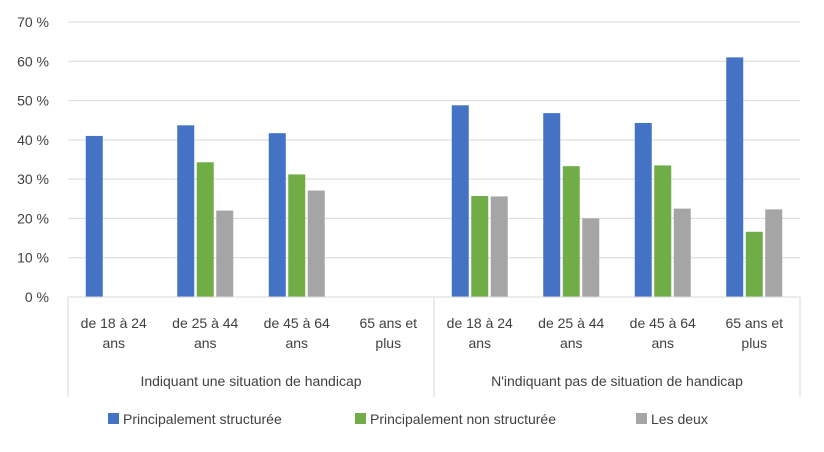 This screenshot has height=452, width=824. What do you see at coordinates (463, 419) in the screenshot?
I see `legend-label: Principalement non structurée` at bounding box center [463, 419].